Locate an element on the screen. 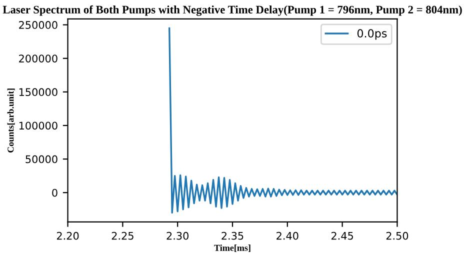  x-tick-label: 2.45 is located at coordinates (342, 236).